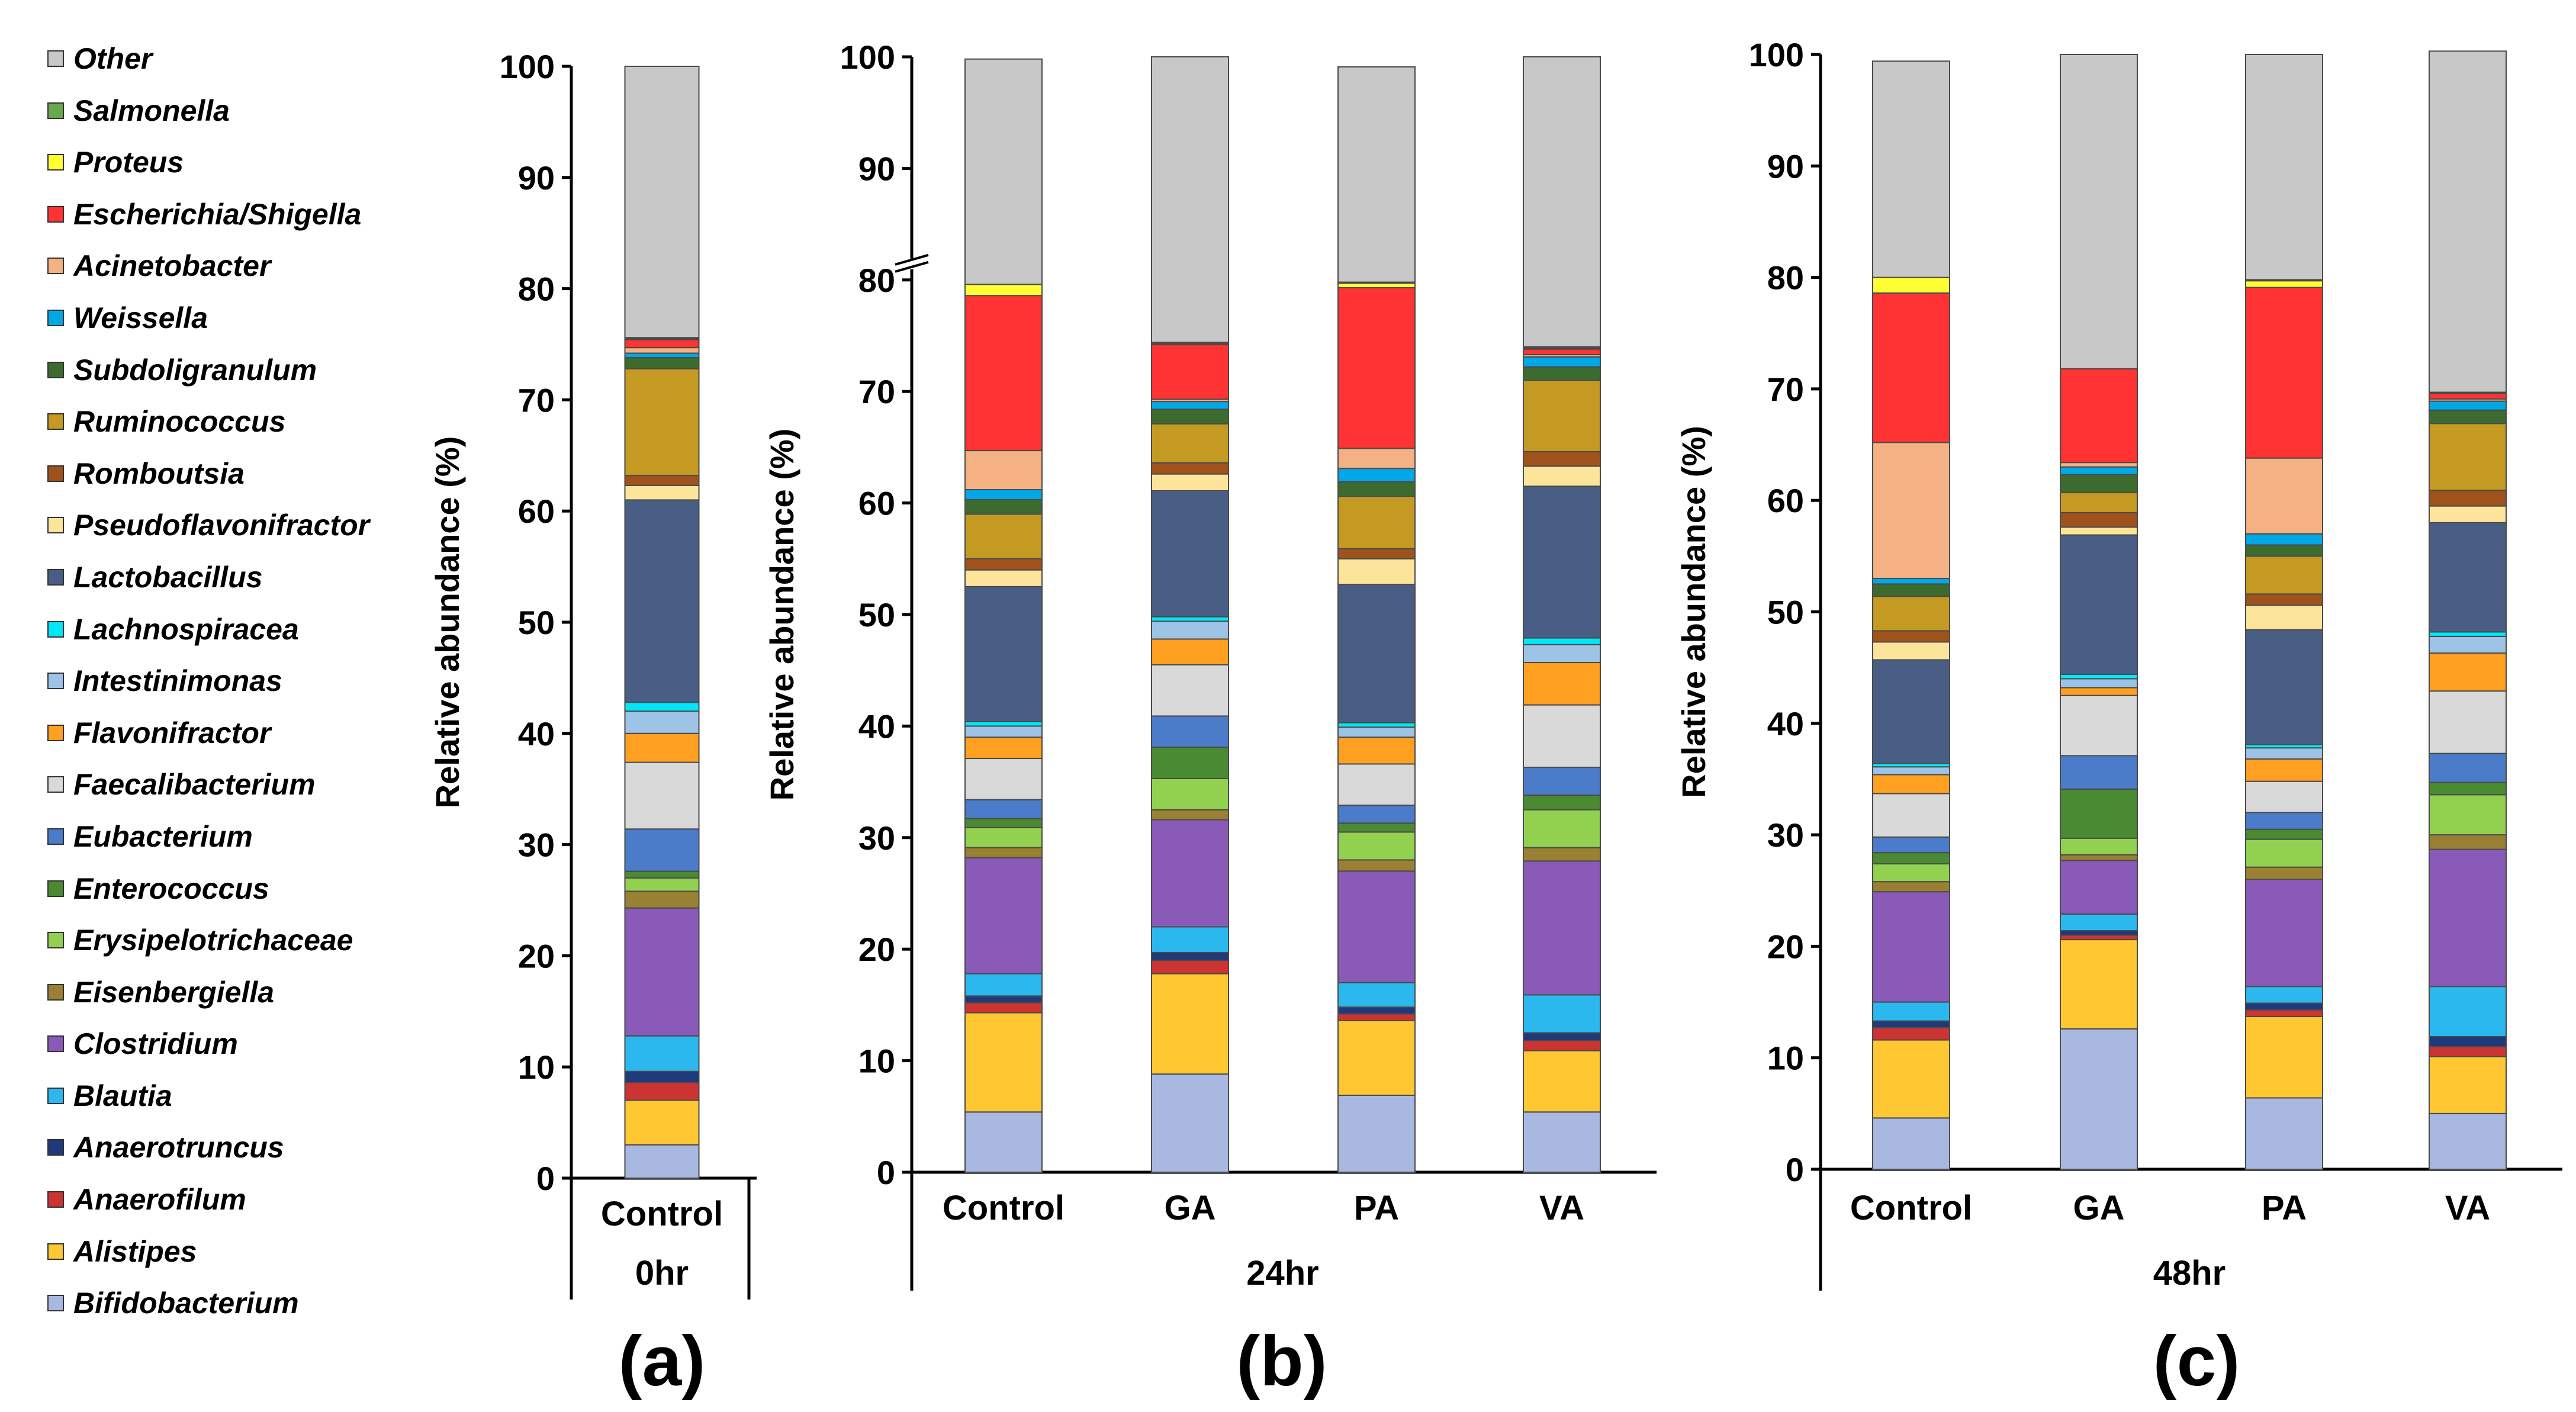 The height and width of the screenshot is (1412, 2576). I want to click on axis-break-mark, so click(912, 259).